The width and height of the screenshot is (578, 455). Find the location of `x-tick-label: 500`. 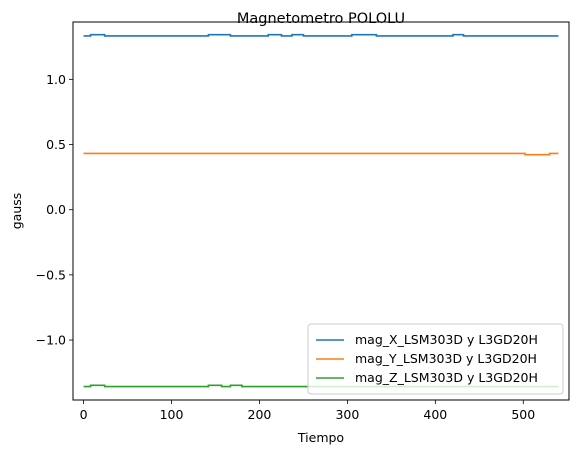

x-tick-label: 500 is located at coordinates (523, 414).